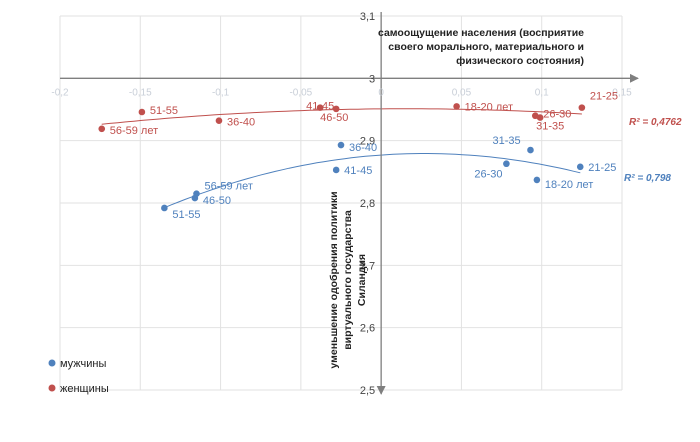 The height and width of the screenshot is (442, 700). I want to click on r2-women-label: R² = 0,4762, so click(655, 122).